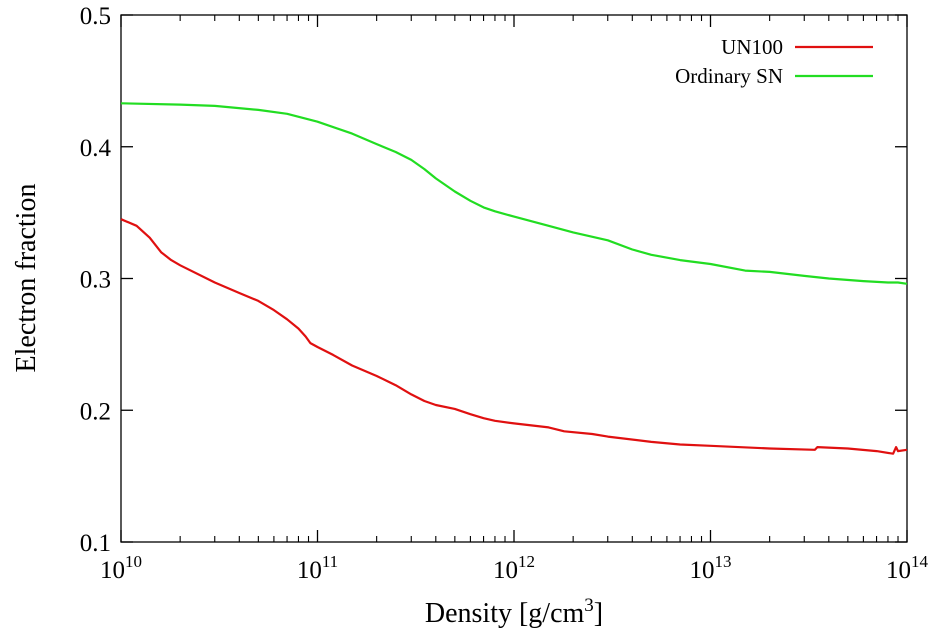 The height and width of the screenshot is (637, 936). What do you see at coordinates (526, 561) in the screenshot?
I see `x-tick-exponent: 12` at bounding box center [526, 561].